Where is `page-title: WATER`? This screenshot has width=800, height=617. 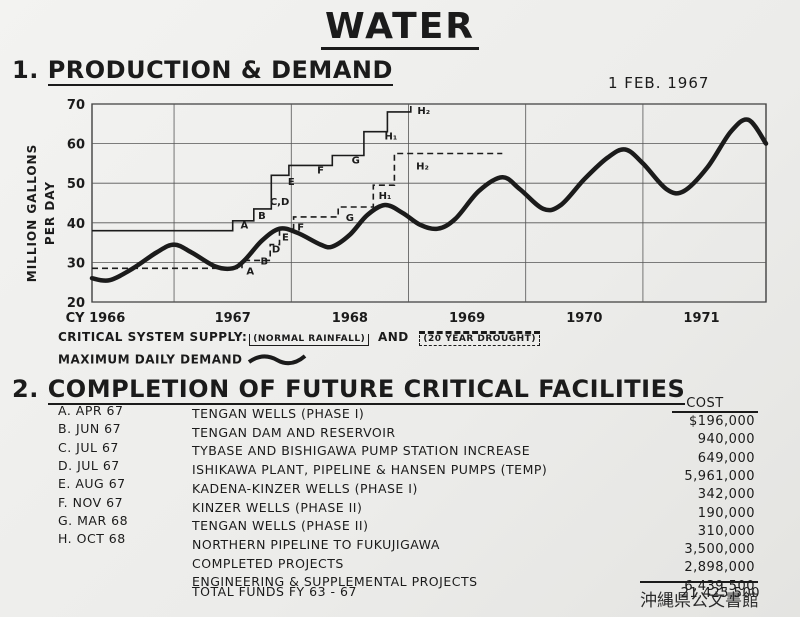
page-title: WATER is located at coordinates (400, 28).